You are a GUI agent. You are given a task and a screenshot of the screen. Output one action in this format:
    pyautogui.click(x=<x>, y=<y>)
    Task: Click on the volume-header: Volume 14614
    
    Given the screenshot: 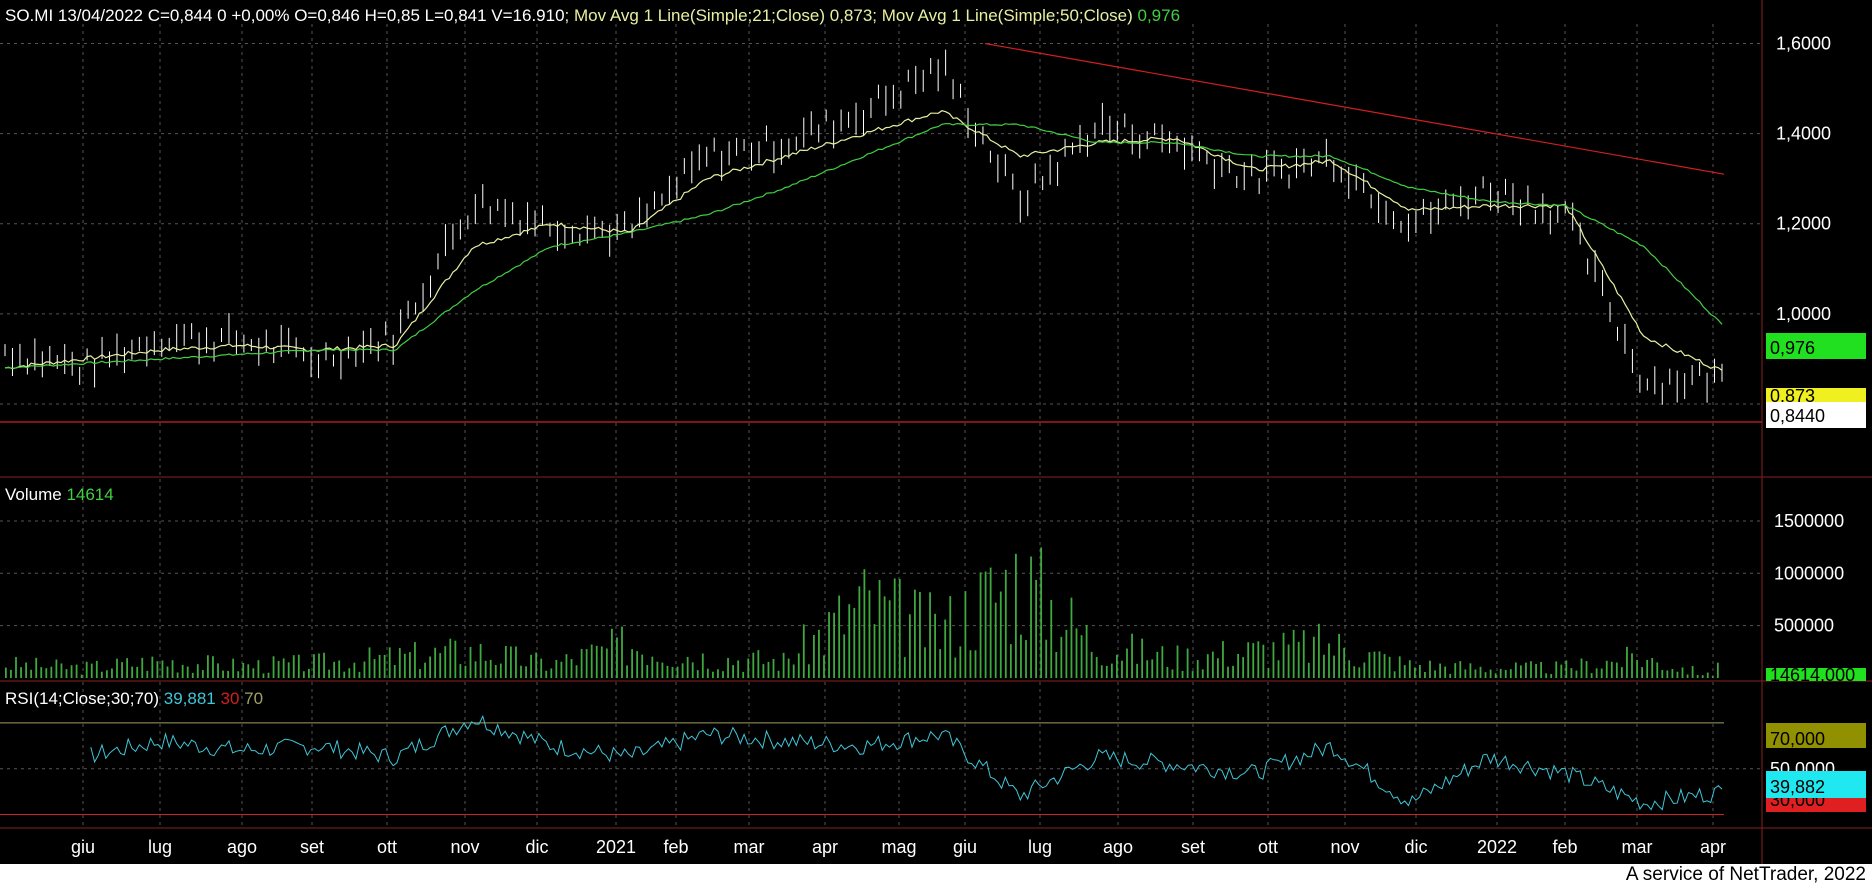 What is the action you would take?
    pyautogui.click(x=59, y=495)
    